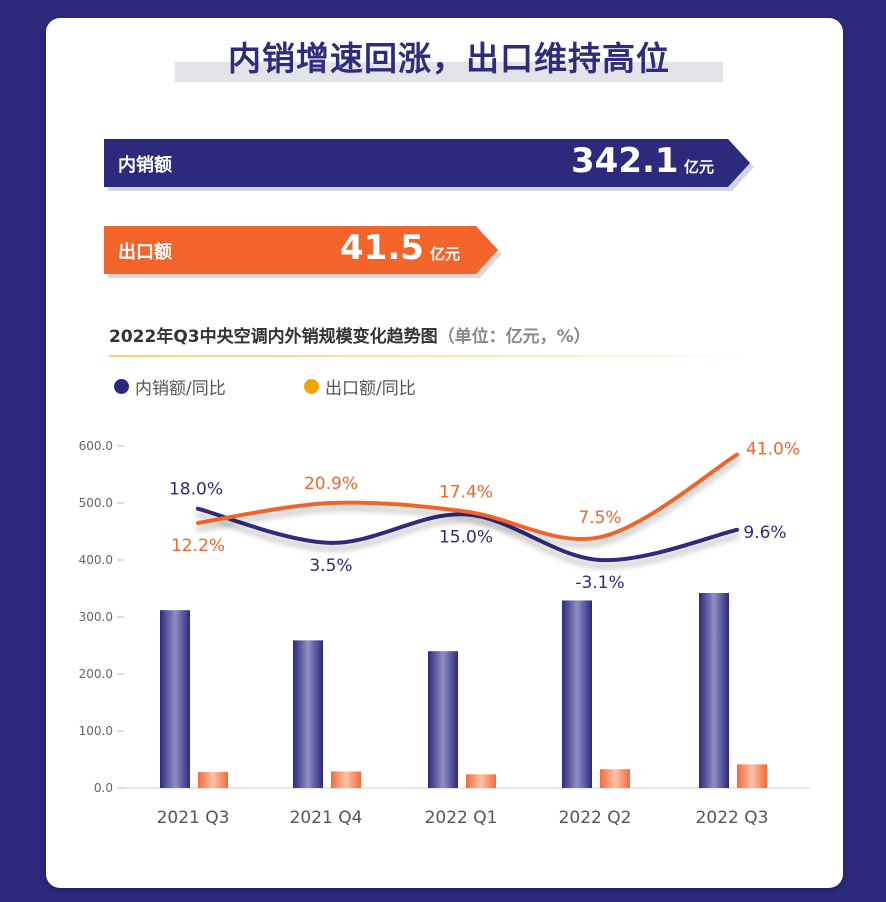  I want to click on y-tick-label: 400.0, so click(96, 560).